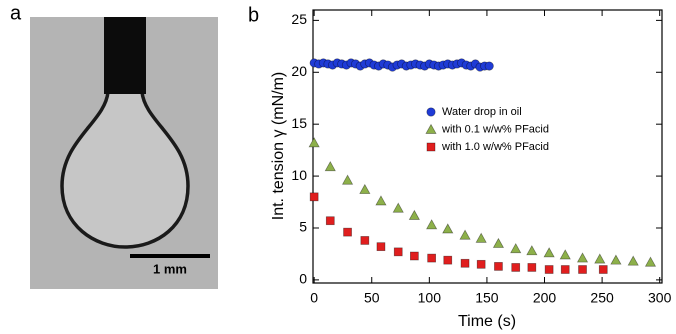 The height and width of the screenshot is (334, 676). What do you see at coordinates (602, 298) in the screenshot?
I see `x-tick-label: 250` at bounding box center [602, 298].